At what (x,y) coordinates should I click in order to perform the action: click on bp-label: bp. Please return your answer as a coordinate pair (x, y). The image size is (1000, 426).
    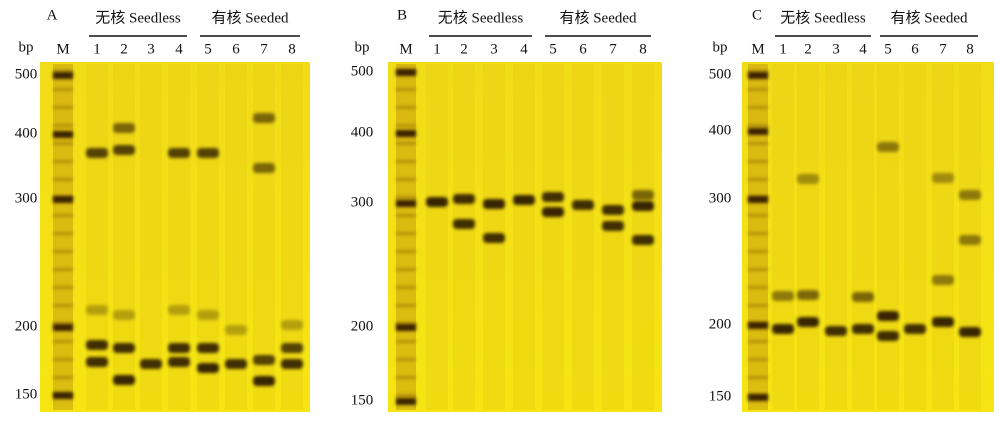
    Looking at the image, I should click on (362, 47).